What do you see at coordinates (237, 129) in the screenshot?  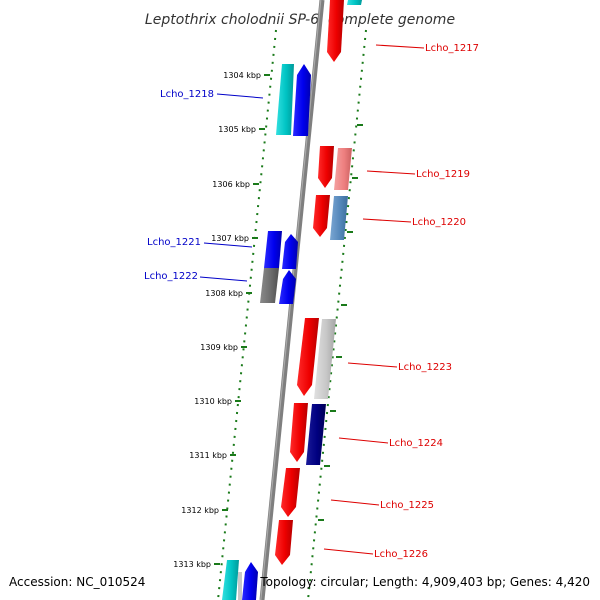 I see `tick-label-1305: 1305 kbp` at bounding box center [237, 129].